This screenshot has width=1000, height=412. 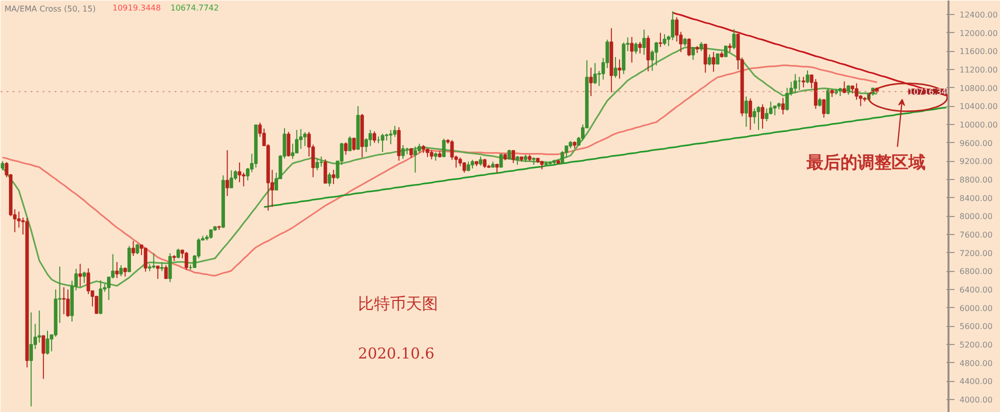 I want to click on y-tick-label: 6400.00, so click(x=976, y=289).